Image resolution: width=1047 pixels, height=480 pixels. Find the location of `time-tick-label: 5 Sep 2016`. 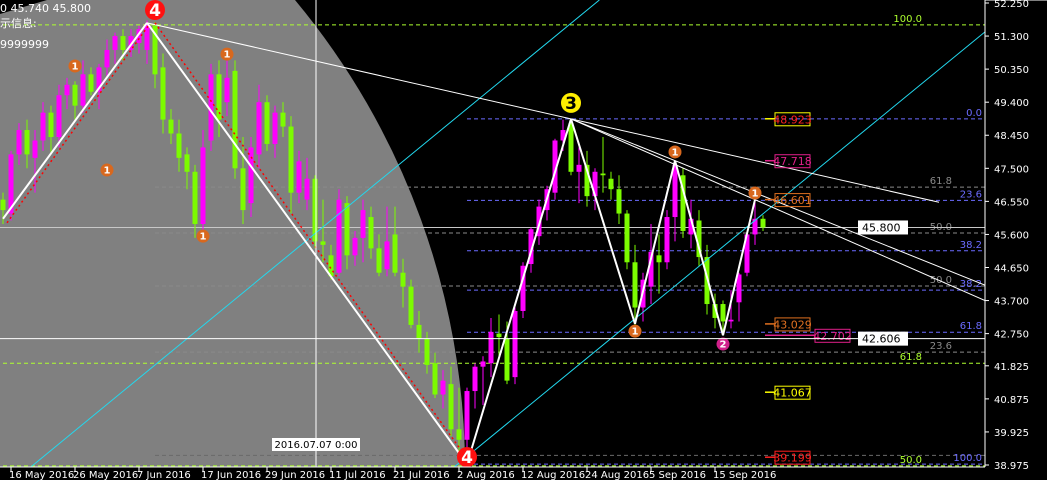

time-tick-label: 5 Sep 2016 is located at coordinates (677, 475).